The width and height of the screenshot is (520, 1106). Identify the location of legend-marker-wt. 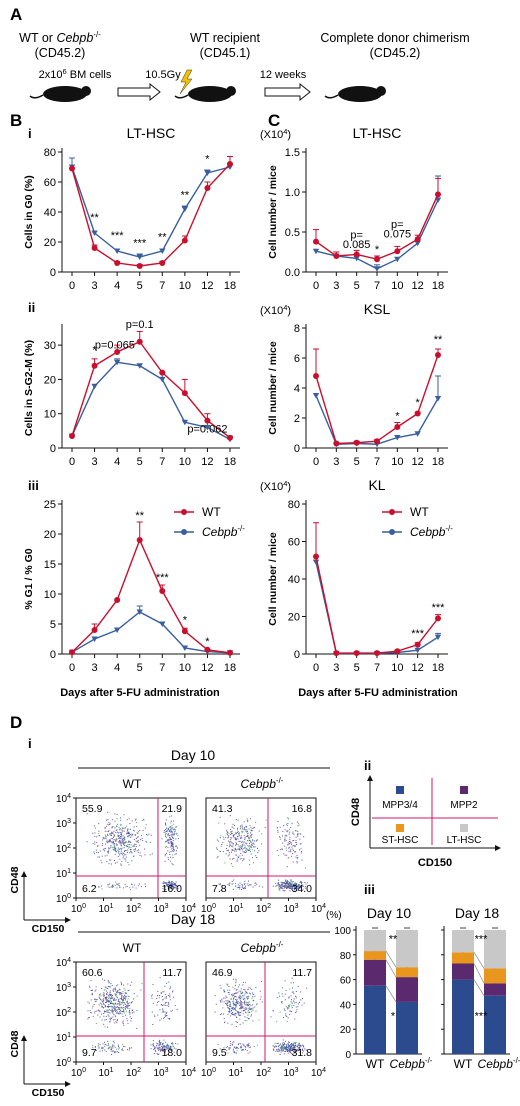
(392, 512).